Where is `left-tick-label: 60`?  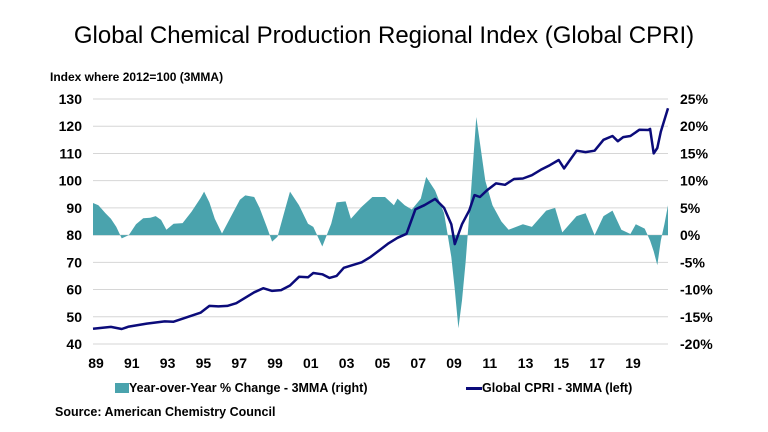 left-tick-label: 60 is located at coordinates (74, 290).